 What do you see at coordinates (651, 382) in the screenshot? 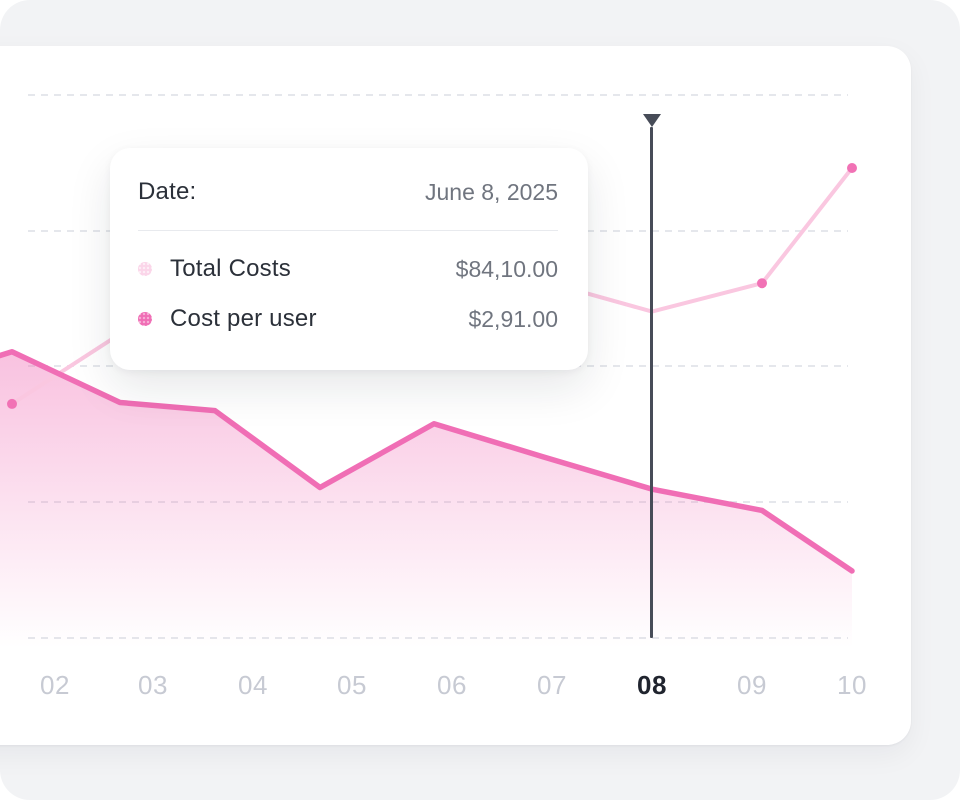
I see `cursor-line` at bounding box center [651, 382].